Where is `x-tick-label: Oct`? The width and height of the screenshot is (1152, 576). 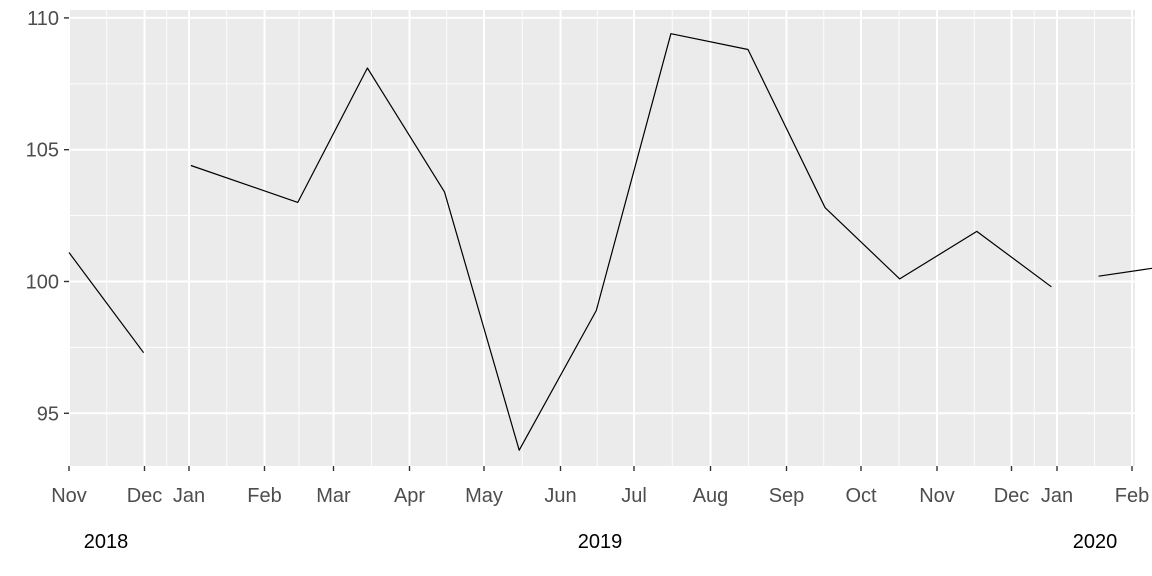 x-tick-label: Oct is located at coordinates (861, 496).